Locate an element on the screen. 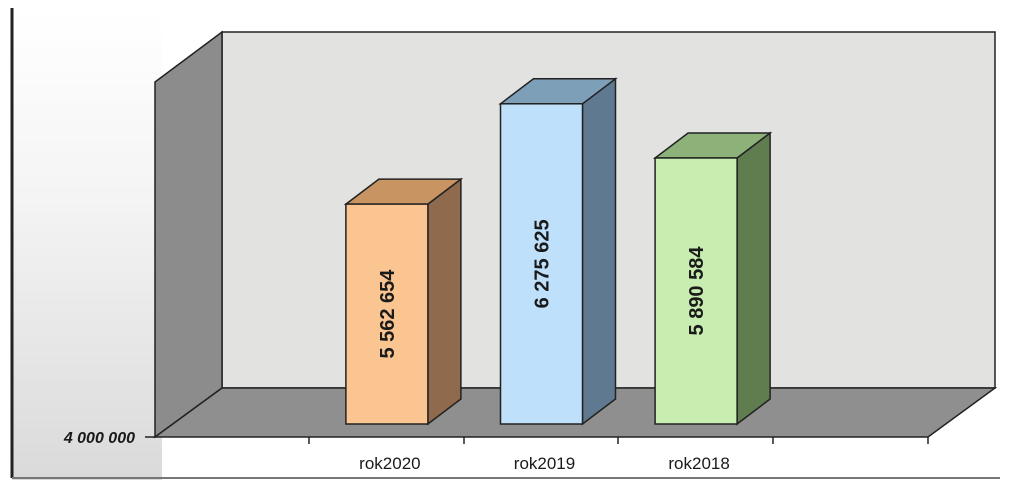 The image size is (1023, 491). bar-front-rok2019 is located at coordinates (541, 264).